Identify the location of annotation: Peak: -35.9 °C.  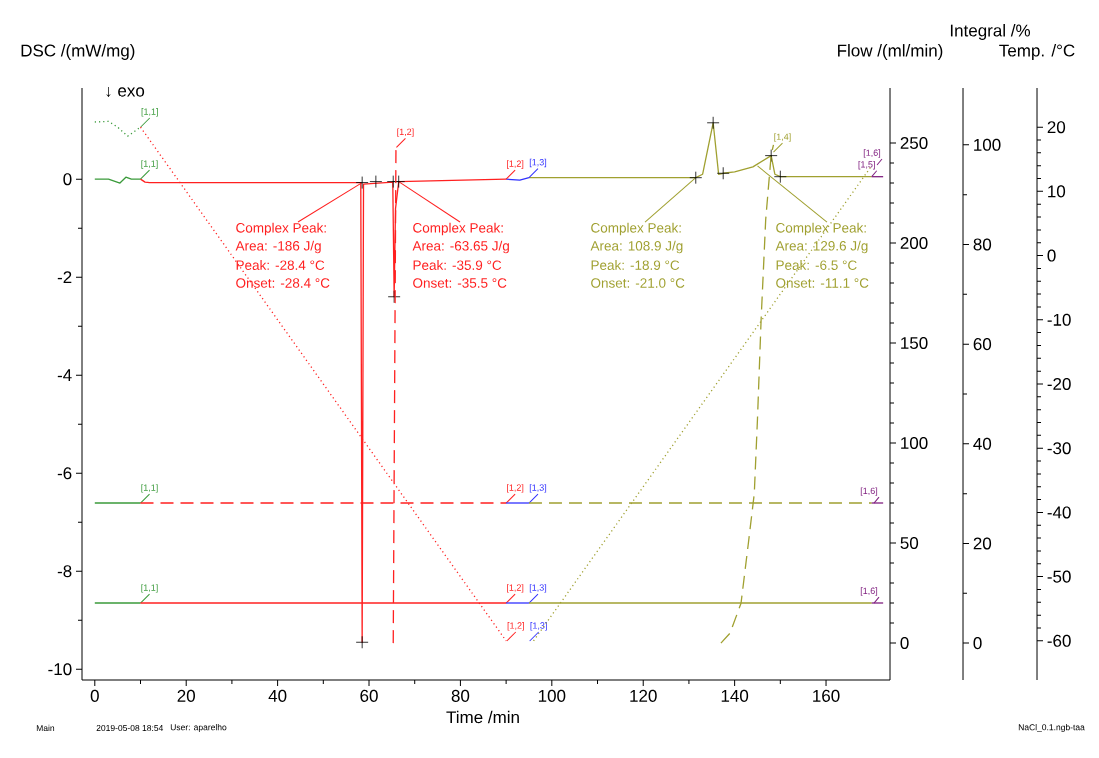
(457, 265).